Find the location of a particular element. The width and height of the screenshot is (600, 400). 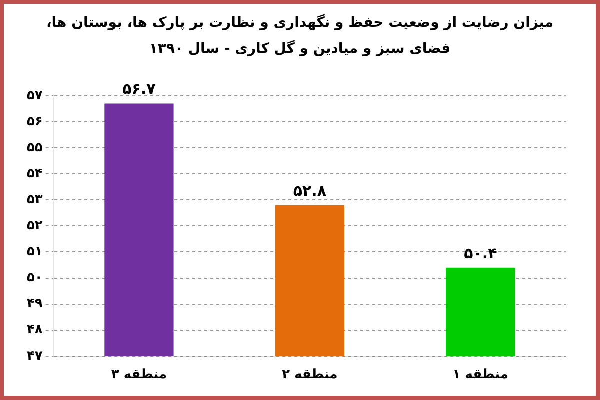

chart-title: میزان رضایت از وضعیت حفظ و نگهداری و نظارت بر پارک ها، بوستان ها، فضای سبز و میادین و گل کاری - سال ۱۳۹۰ is located at coordinates (300, 36).